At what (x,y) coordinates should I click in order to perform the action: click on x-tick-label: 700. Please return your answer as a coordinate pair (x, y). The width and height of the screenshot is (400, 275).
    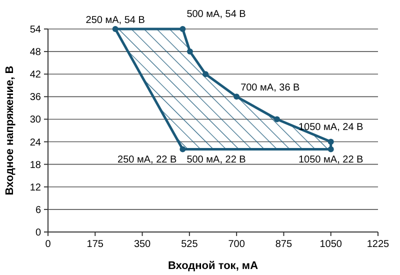
    Looking at the image, I should click on (237, 244).